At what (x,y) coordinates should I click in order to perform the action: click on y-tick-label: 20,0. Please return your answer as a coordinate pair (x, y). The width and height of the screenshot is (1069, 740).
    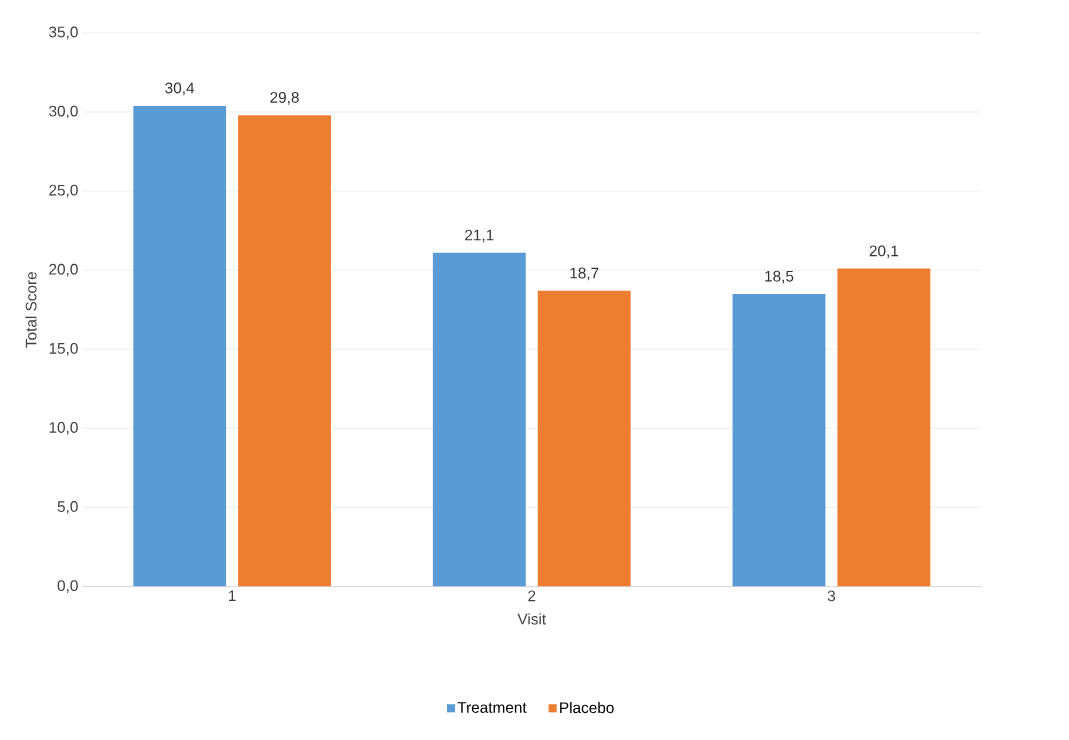
    Looking at the image, I should click on (63, 270).